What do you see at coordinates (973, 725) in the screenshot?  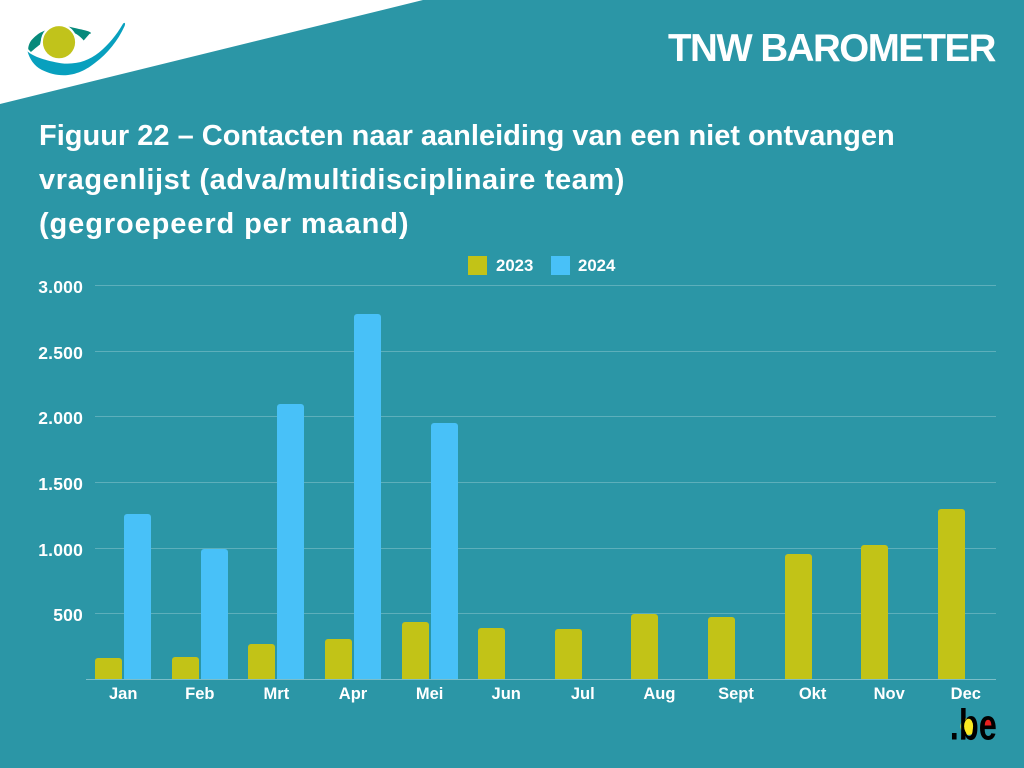 I see `svg-text: .be` at bounding box center [973, 725].